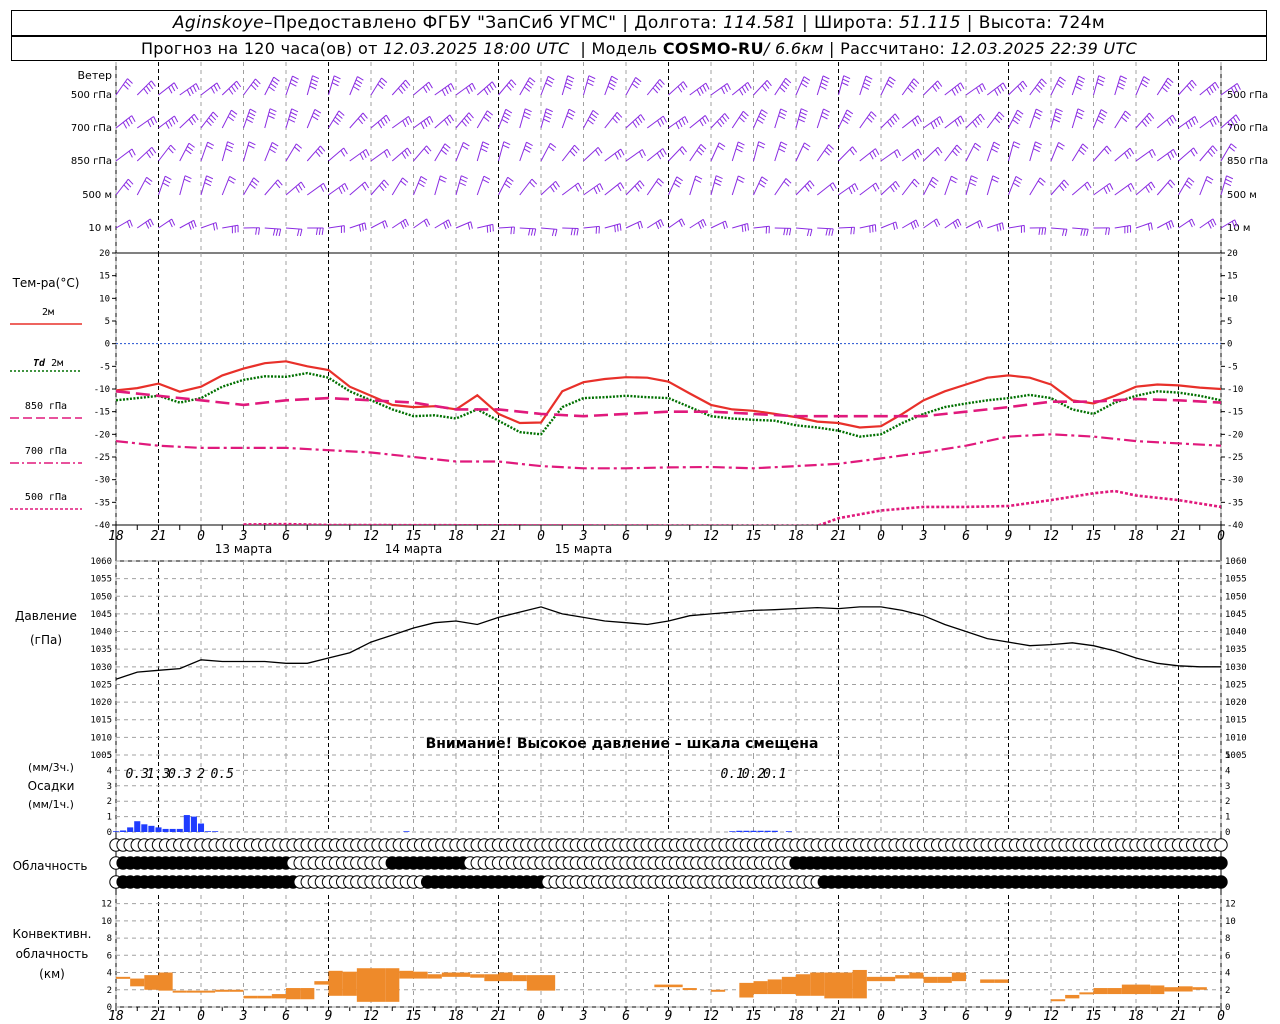 This screenshot has height=1024, width=1280. I want to click on hour-label-bottom: 21, so click(1179, 1016).